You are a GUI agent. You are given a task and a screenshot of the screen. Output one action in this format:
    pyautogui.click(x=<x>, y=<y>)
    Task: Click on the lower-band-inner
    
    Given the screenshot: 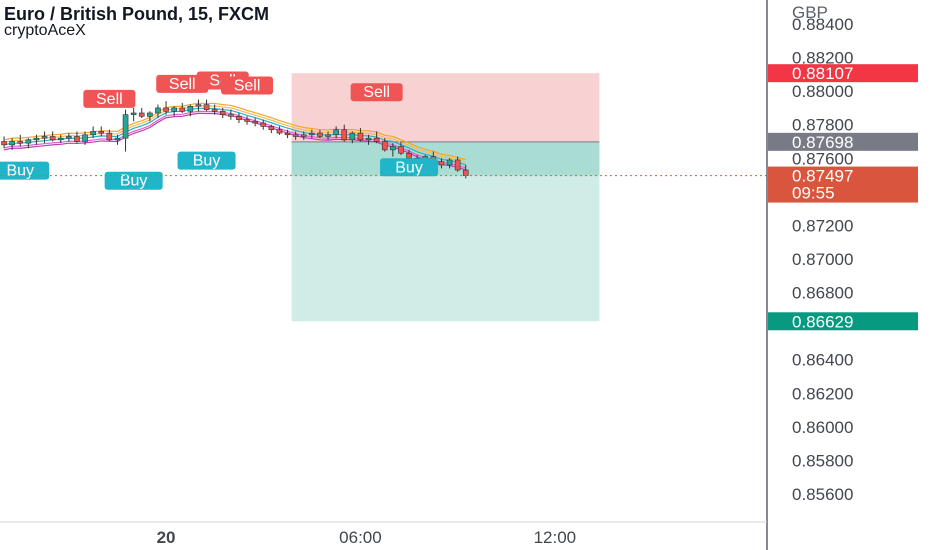 What is the action you would take?
    pyautogui.click(x=234, y=139)
    